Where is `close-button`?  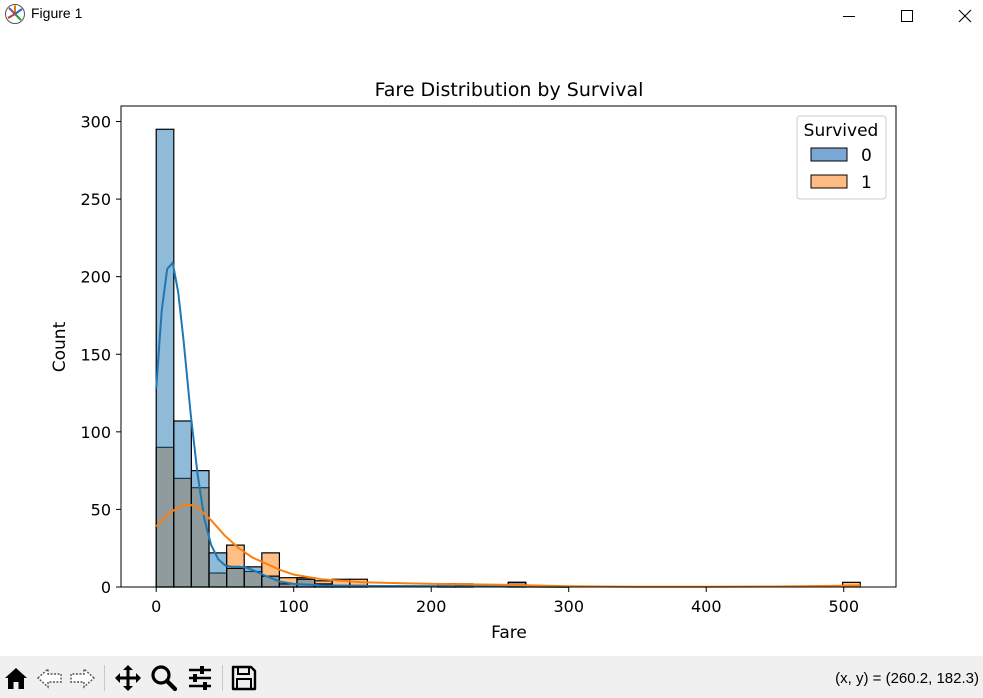
close-button is located at coordinates (962, 15).